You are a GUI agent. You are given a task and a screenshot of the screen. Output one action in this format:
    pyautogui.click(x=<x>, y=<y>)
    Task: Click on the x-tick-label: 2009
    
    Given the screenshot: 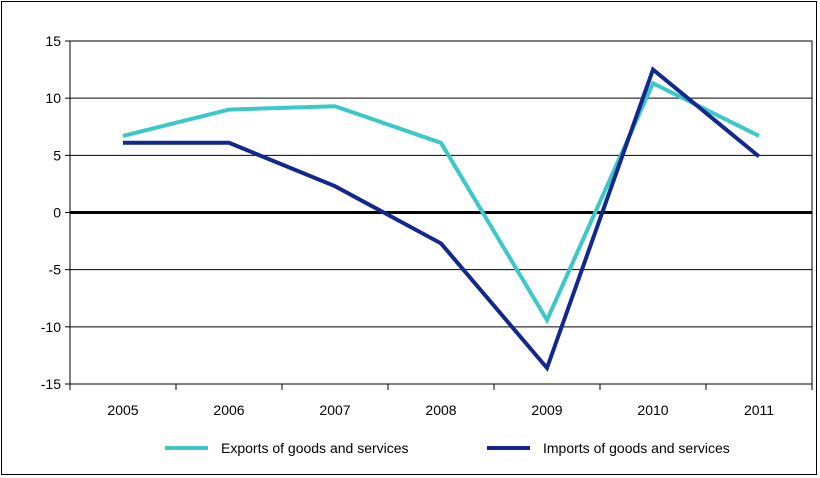 What is the action you would take?
    pyautogui.click(x=546, y=410)
    